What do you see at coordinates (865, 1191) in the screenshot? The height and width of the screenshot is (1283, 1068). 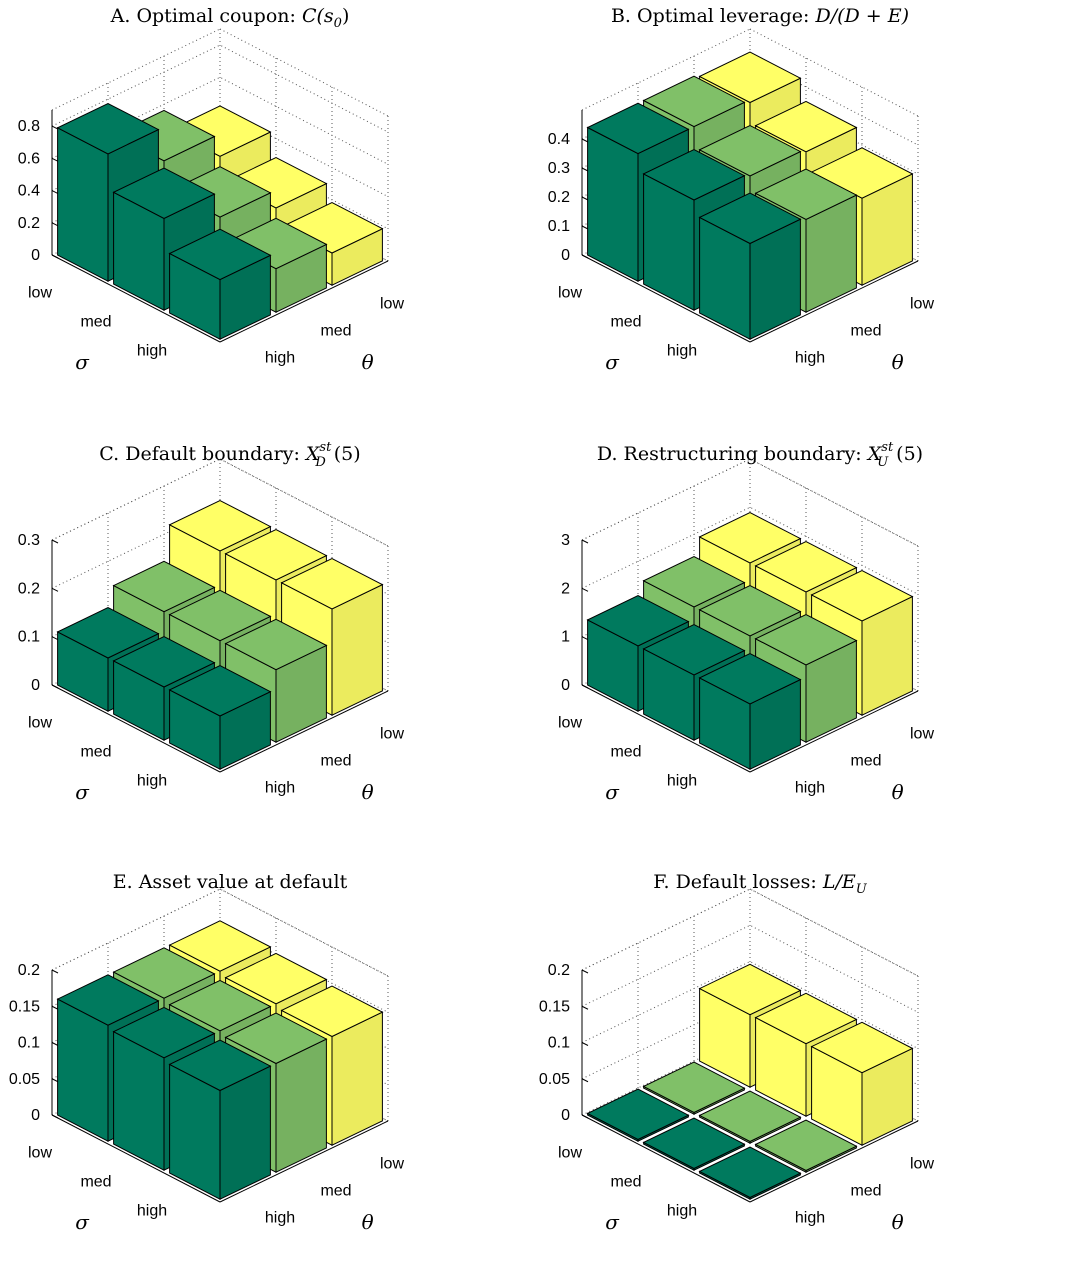 I see `theta-tick-label: med` at bounding box center [865, 1191].